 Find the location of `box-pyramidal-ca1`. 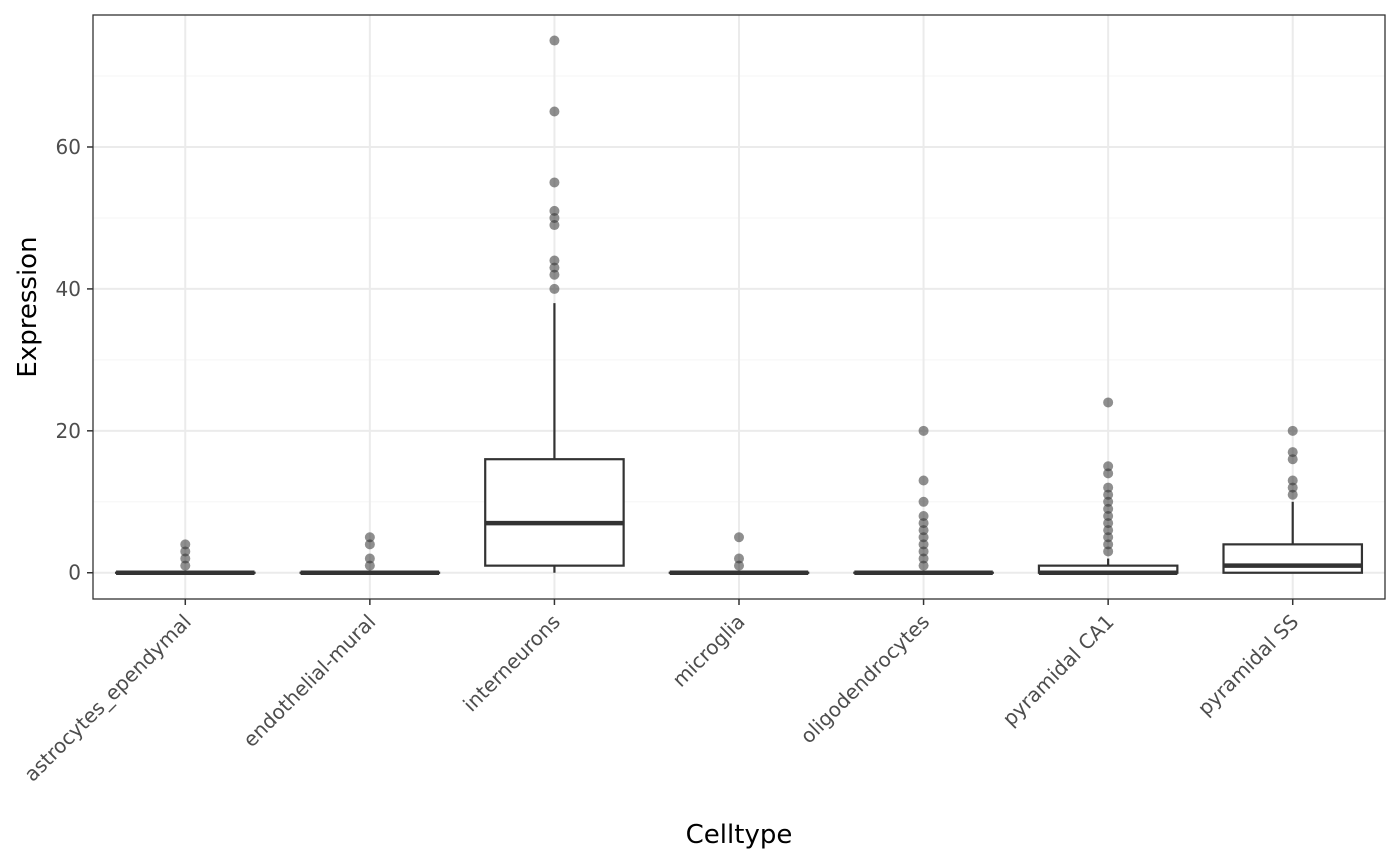

box-pyramidal-ca1 is located at coordinates (1108, 486).